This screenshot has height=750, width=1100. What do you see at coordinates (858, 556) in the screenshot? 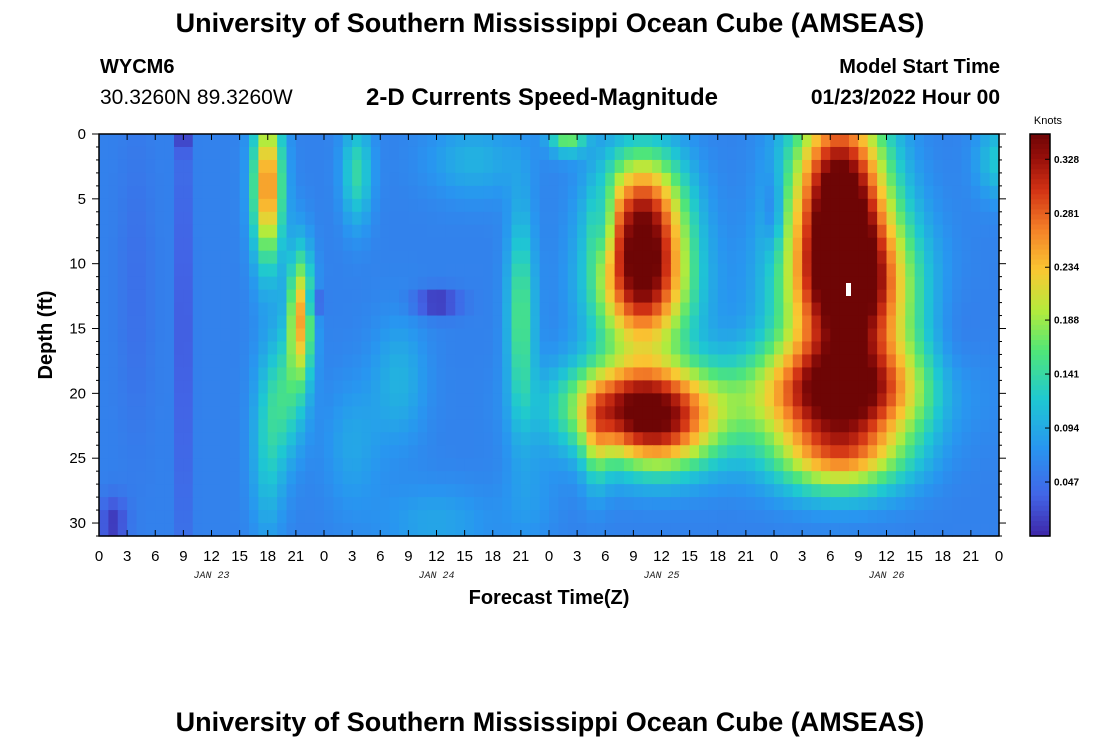
I see `x-tick-label: 9` at bounding box center [858, 556].